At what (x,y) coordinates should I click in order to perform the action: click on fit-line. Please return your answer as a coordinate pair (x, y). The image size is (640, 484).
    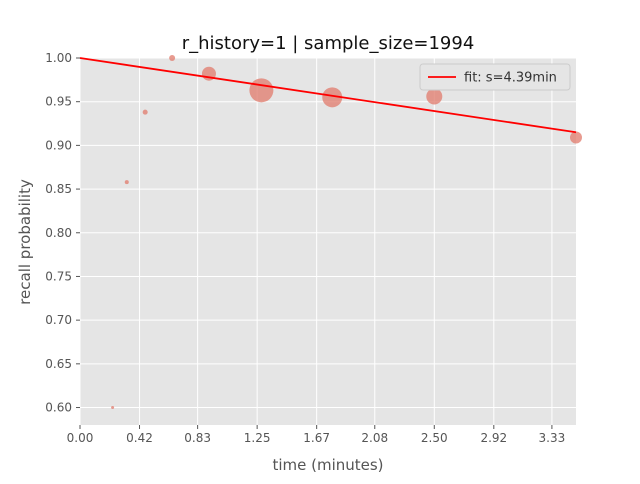
    Looking at the image, I should click on (328, 95).